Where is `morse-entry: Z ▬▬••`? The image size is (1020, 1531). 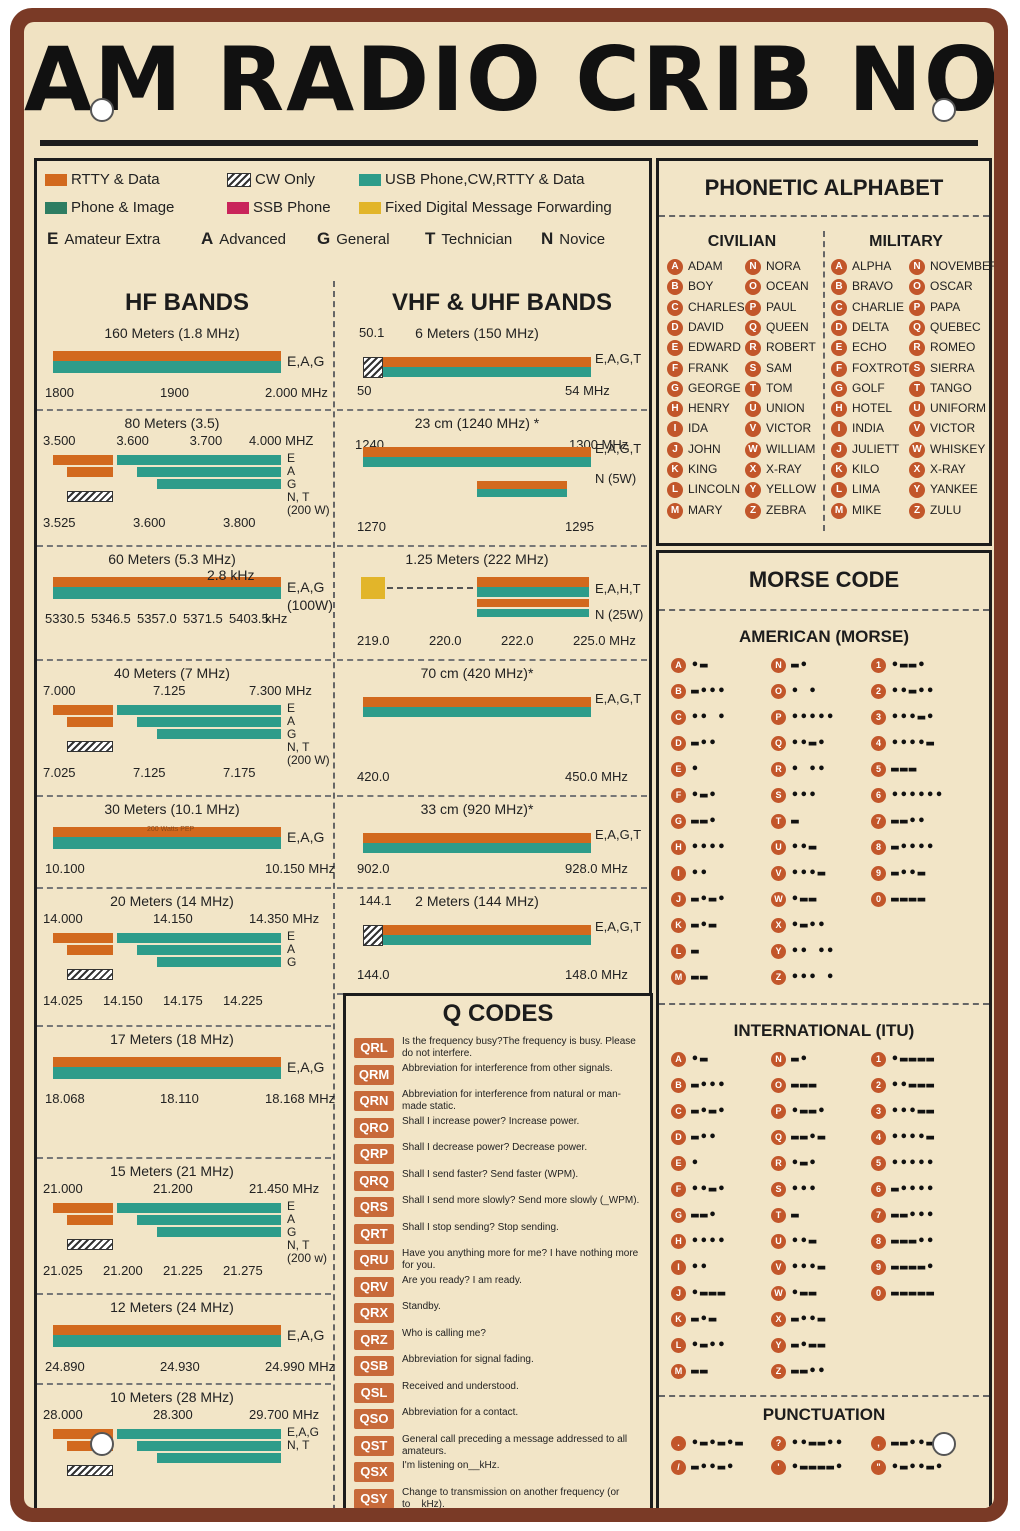
morse-entry: Z ▬▬•• is located at coordinates (798, 1371).